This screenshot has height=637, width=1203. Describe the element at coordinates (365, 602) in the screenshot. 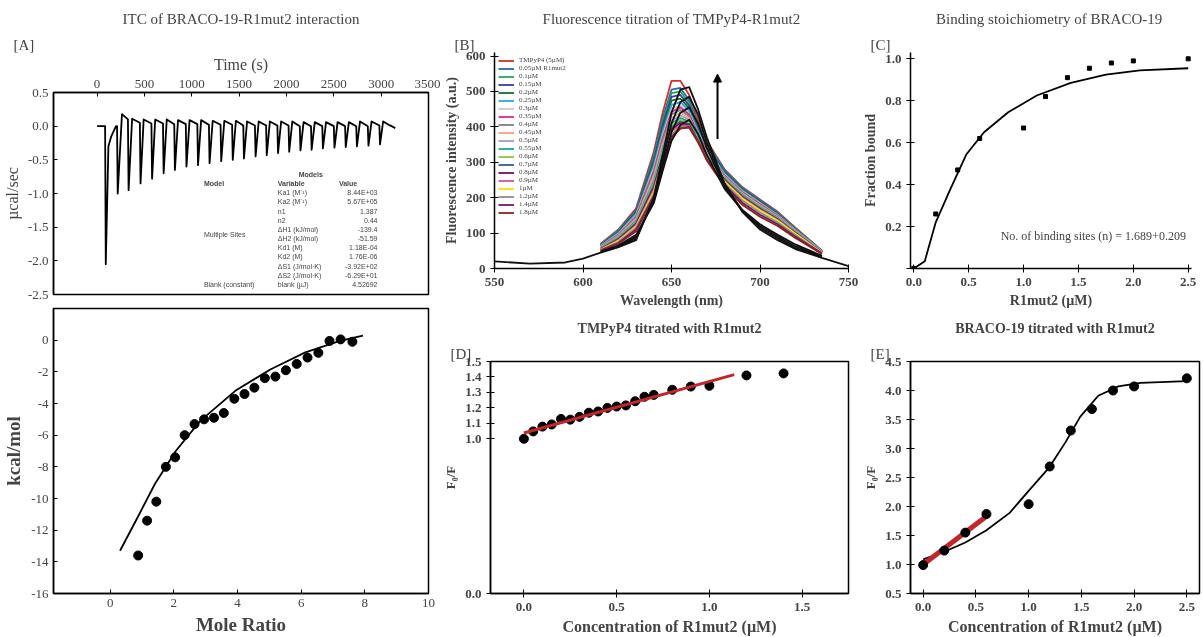

I see `x-tick-label: 8` at that location.